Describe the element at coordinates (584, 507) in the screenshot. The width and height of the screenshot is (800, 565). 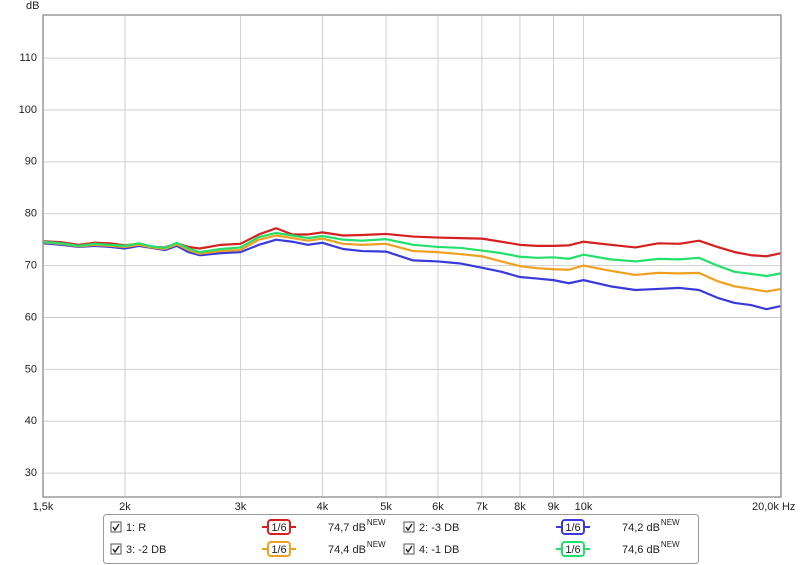
I see `x-tick-label: 10k` at that location.